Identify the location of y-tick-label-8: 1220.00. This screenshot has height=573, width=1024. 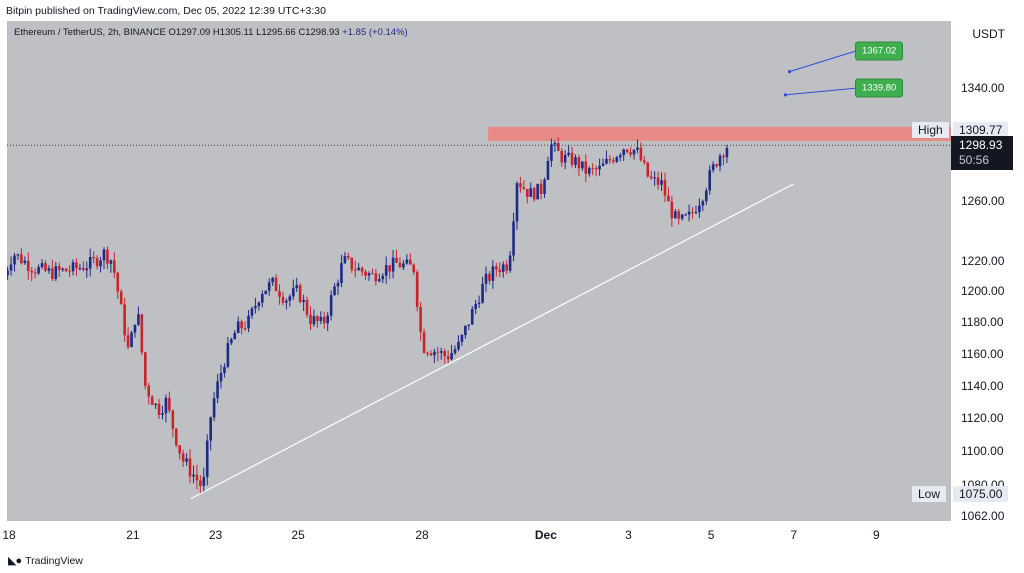
(983, 260).